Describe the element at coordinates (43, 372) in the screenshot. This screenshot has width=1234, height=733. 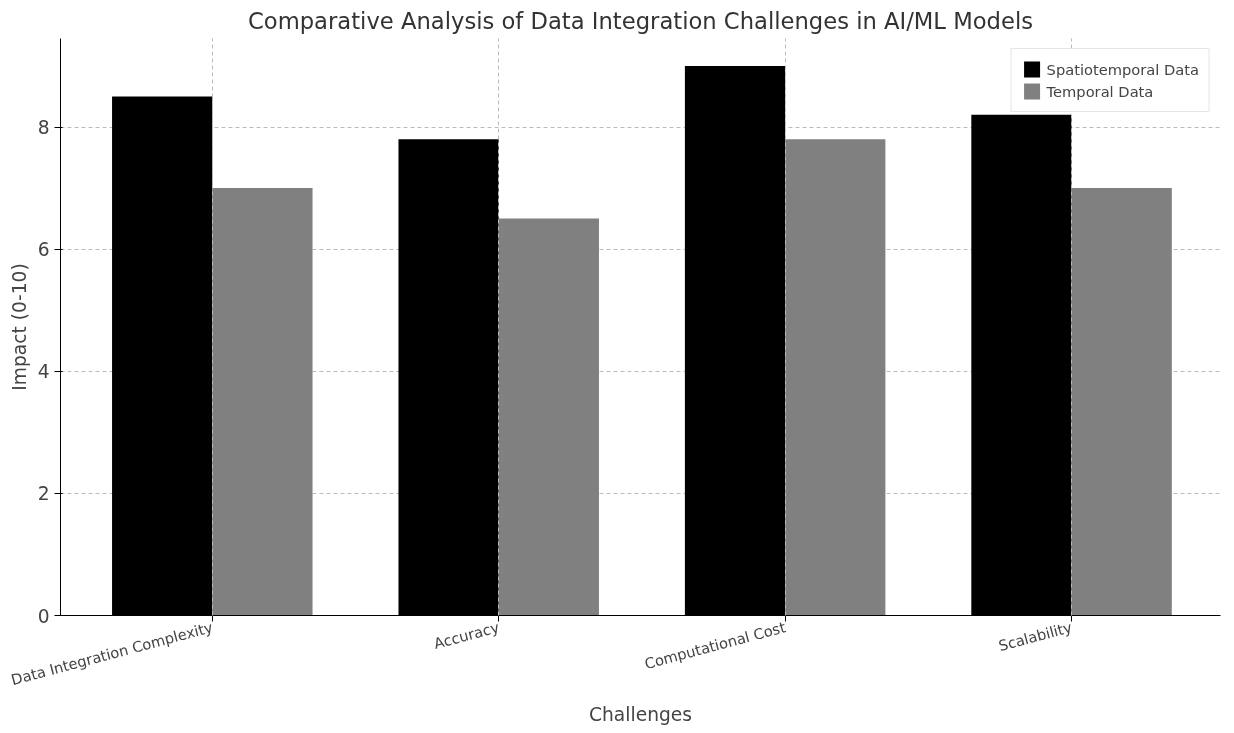
I see `y-tick-label: 4` at that location.